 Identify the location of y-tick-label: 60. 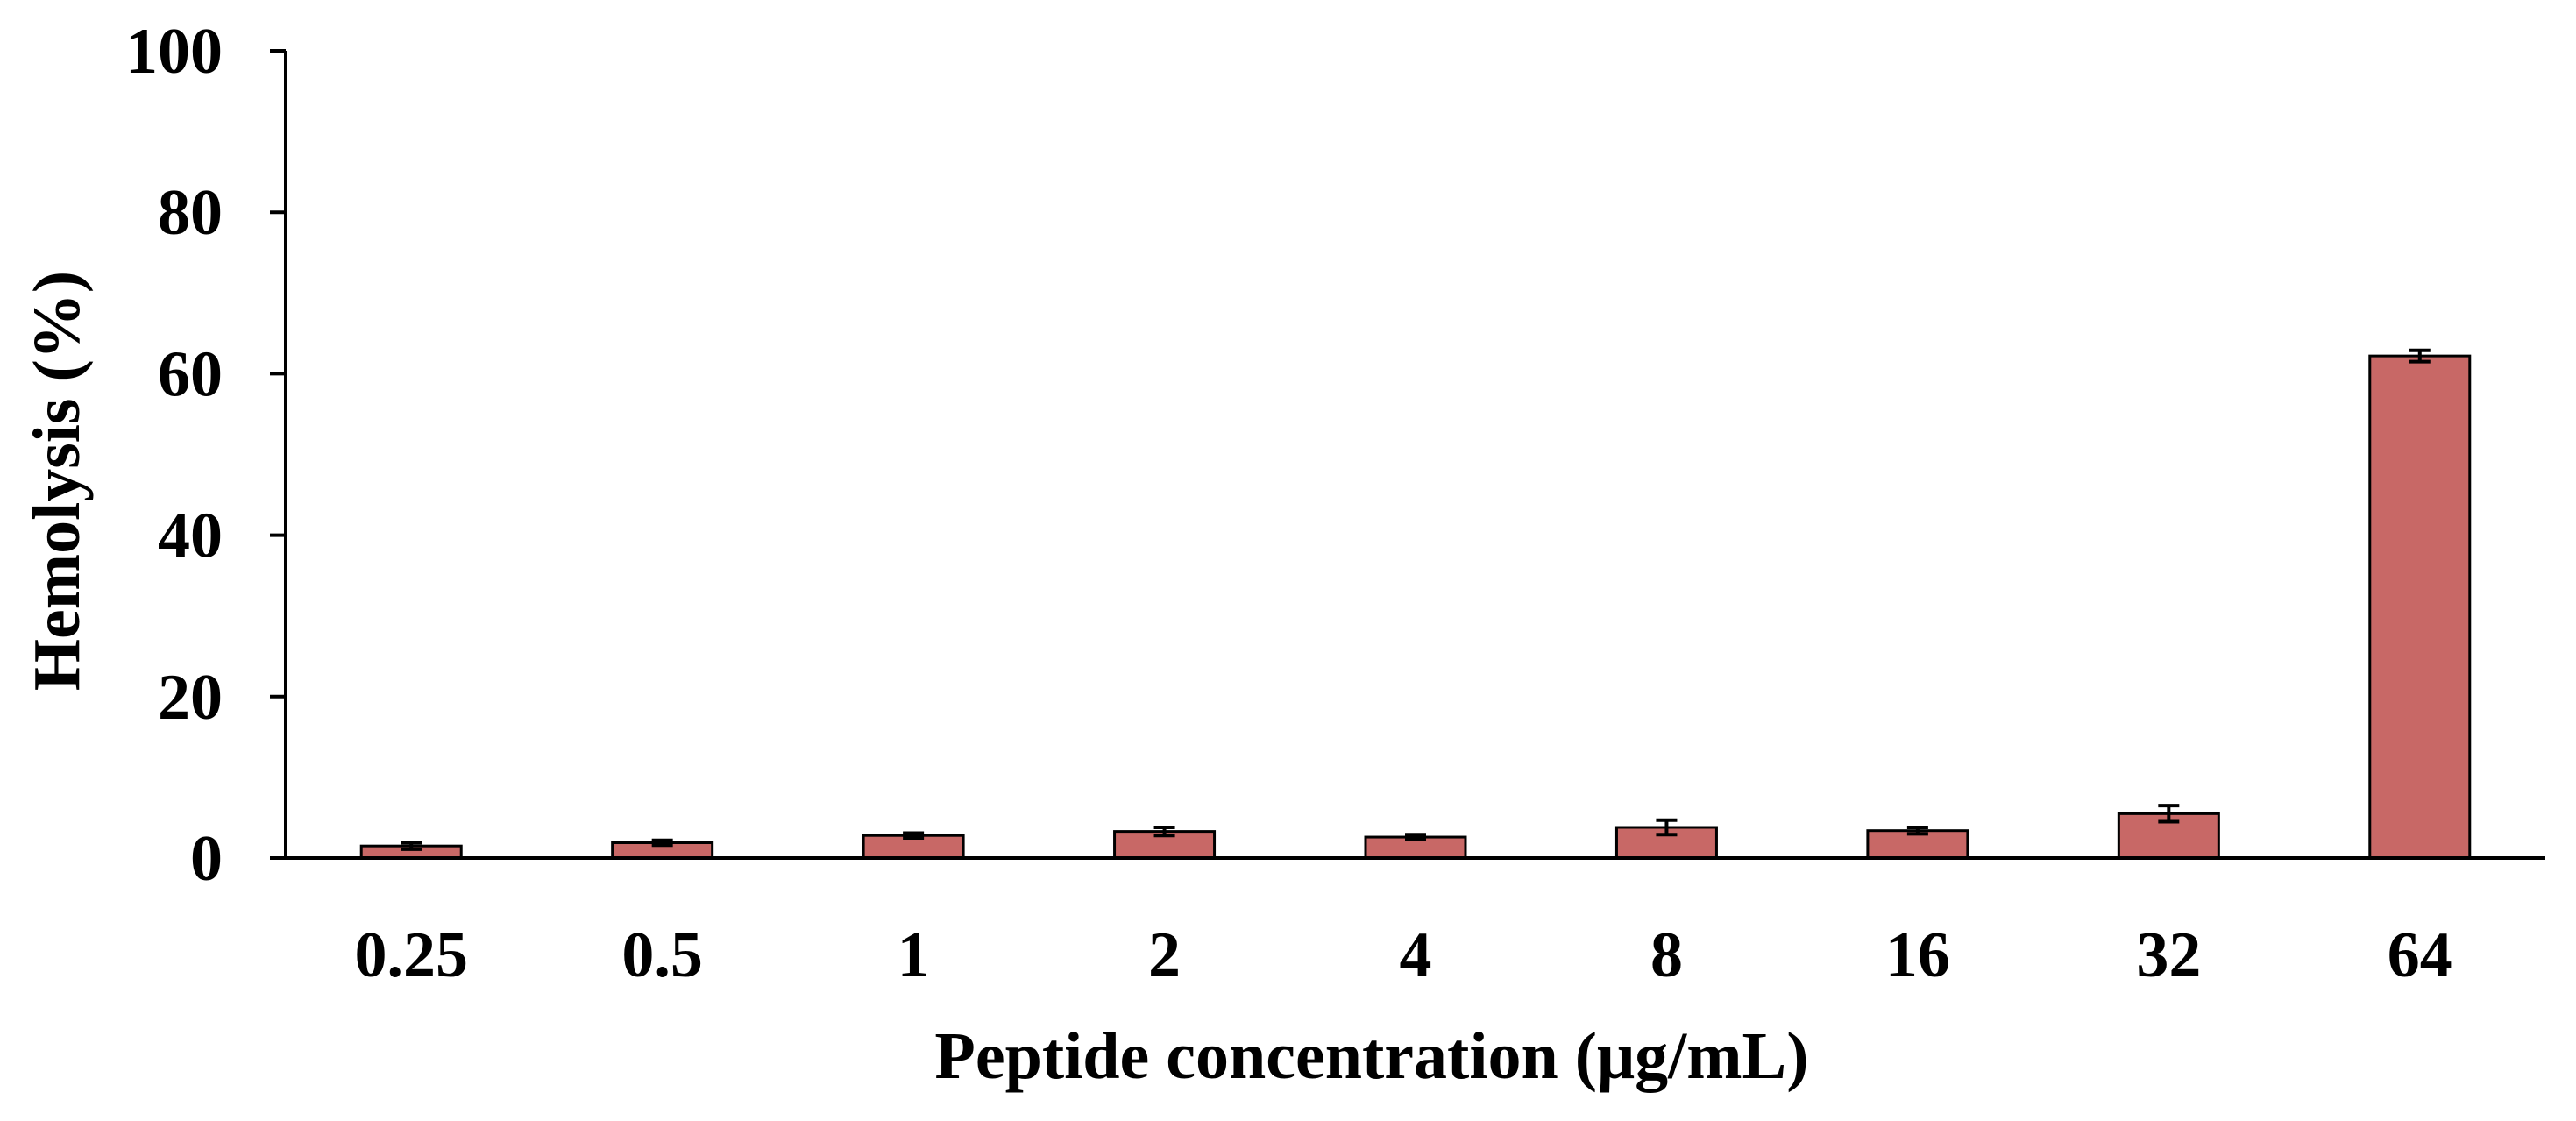
(190, 374).